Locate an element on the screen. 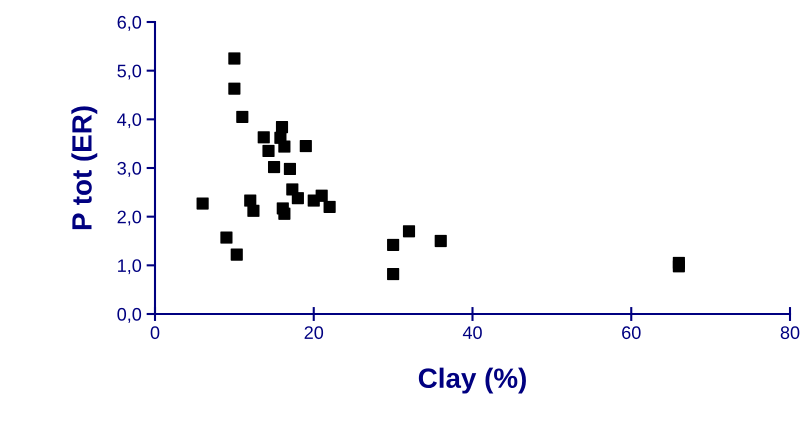 The height and width of the screenshot is (421, 802). x-tick-label: 20 is located at coordinates (314, 333).